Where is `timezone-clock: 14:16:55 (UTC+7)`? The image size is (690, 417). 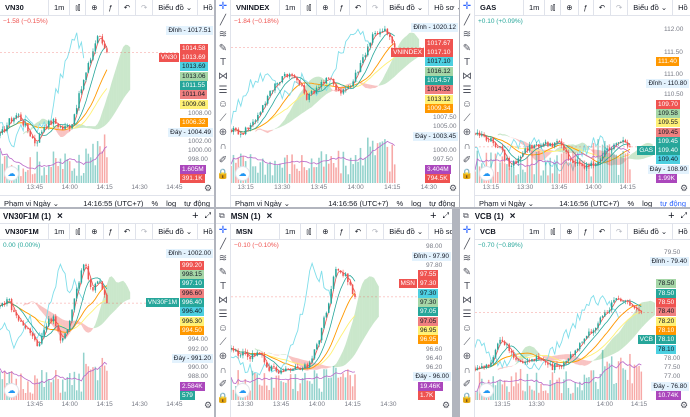 timezone-clock: 14:16:55 (UTC+7) is located at coordinates (113, 203).